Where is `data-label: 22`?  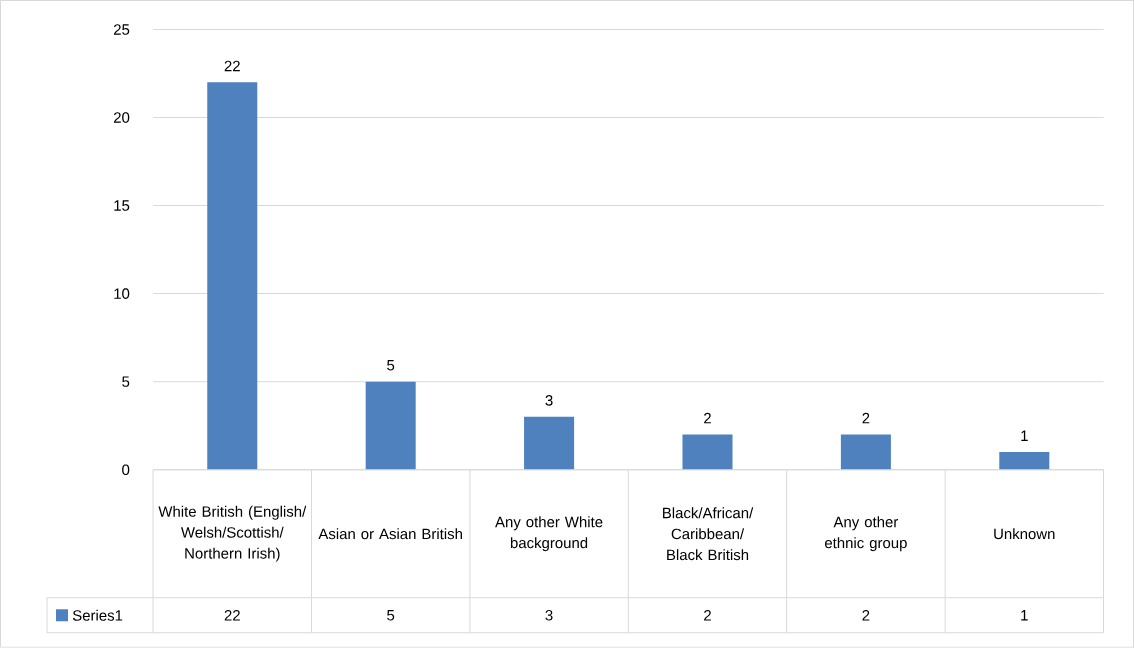 data-label: 22 is located at coordinates (232, 615).